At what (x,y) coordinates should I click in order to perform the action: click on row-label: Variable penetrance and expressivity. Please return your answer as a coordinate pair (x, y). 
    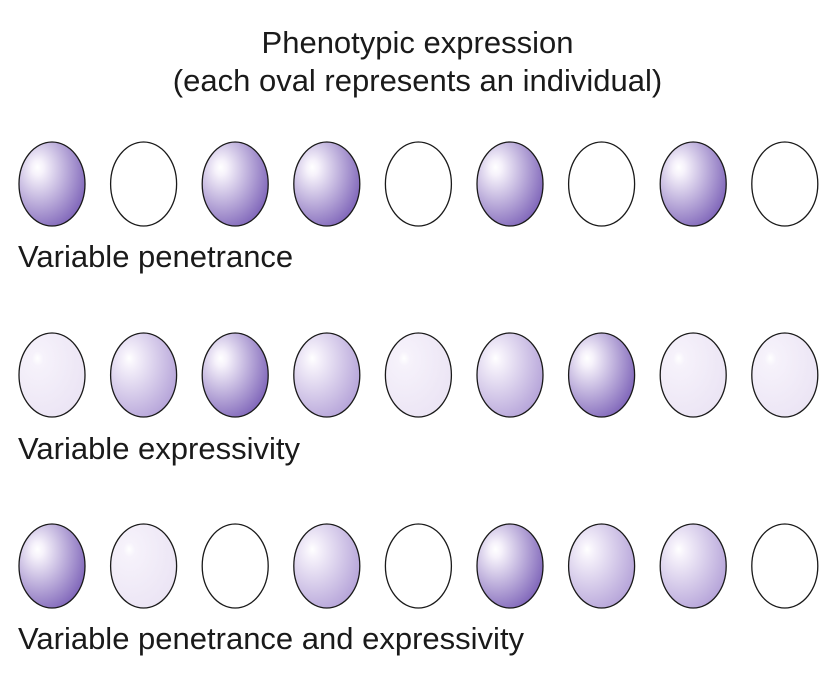
    Looking at the image, I should click on (271, 638).